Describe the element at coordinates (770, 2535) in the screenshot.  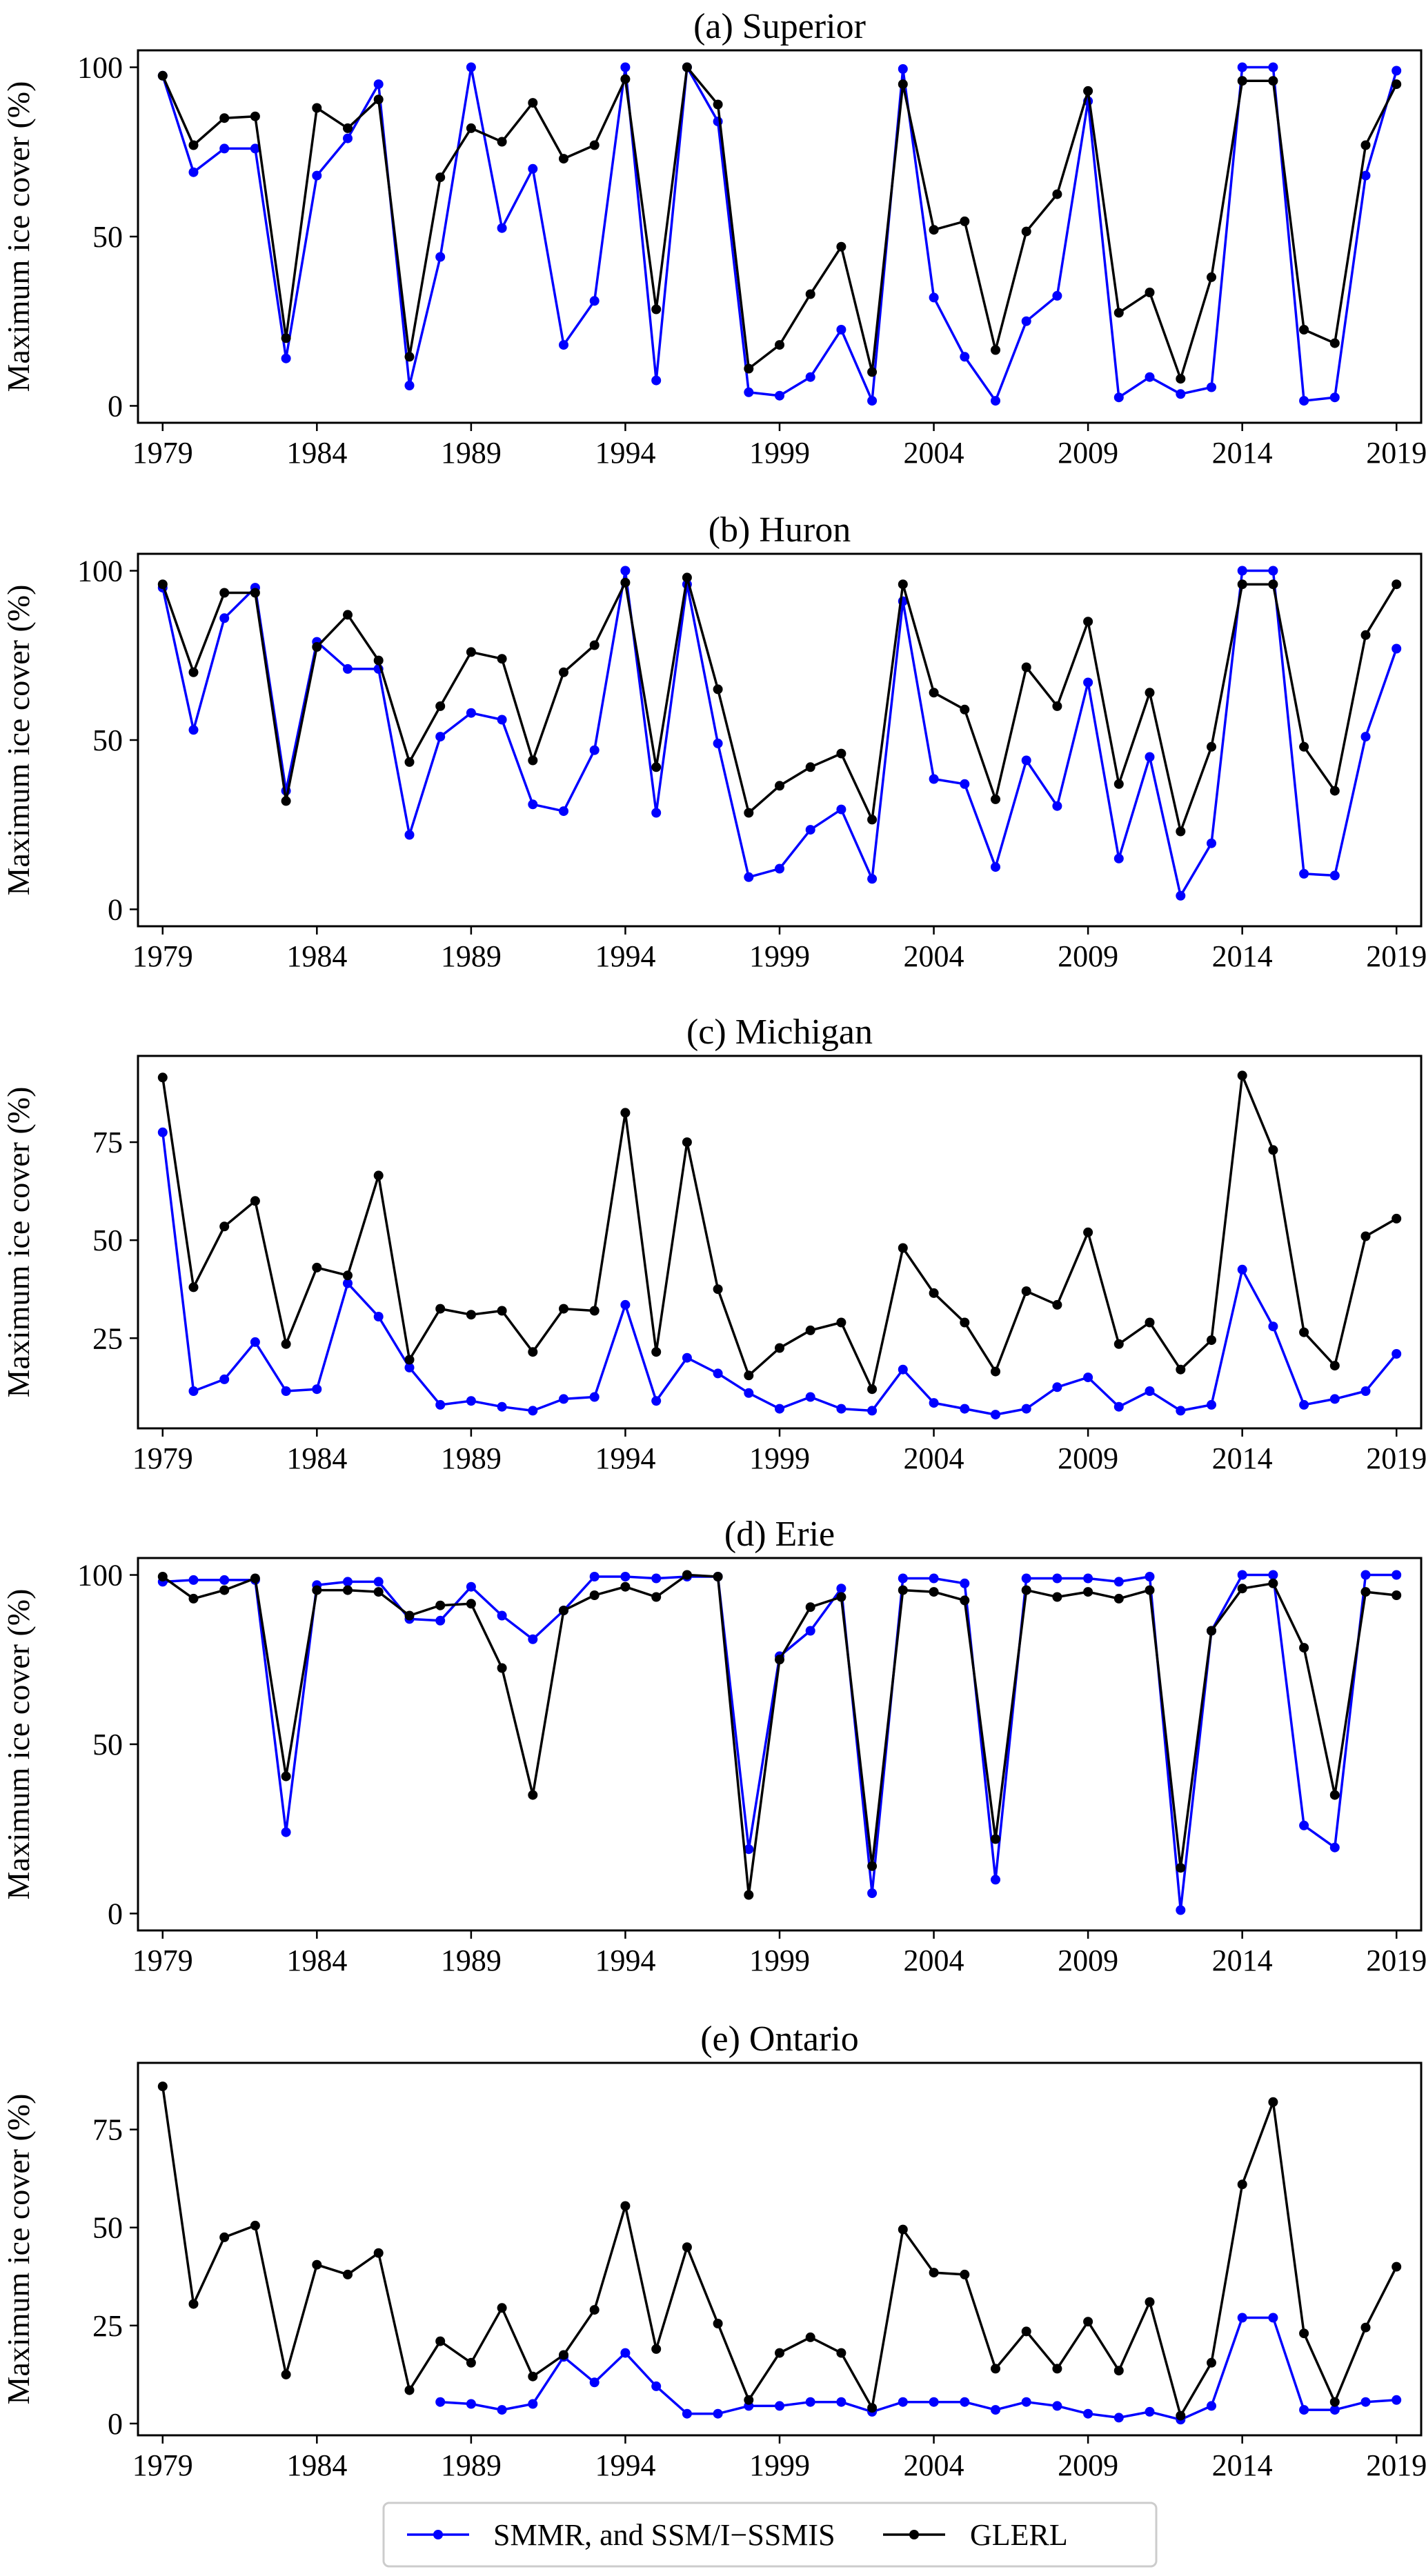
I see `legend-frame` at that location.